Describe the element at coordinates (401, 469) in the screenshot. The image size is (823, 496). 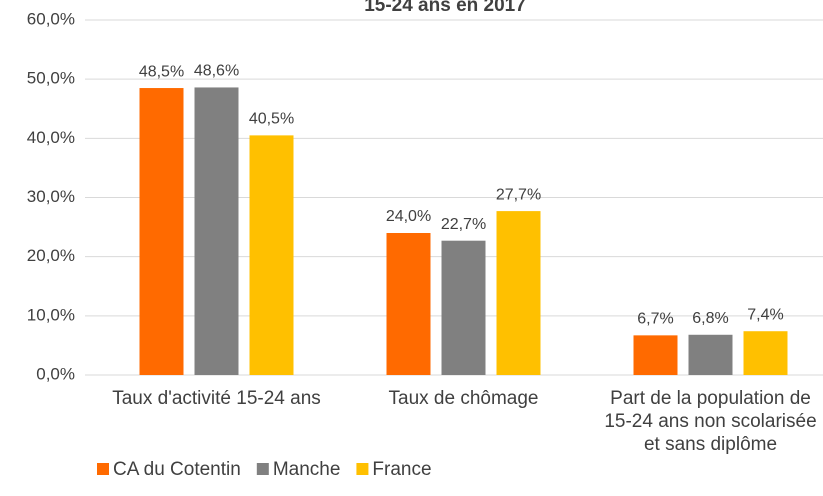
I see `legend-label: France` at that location.